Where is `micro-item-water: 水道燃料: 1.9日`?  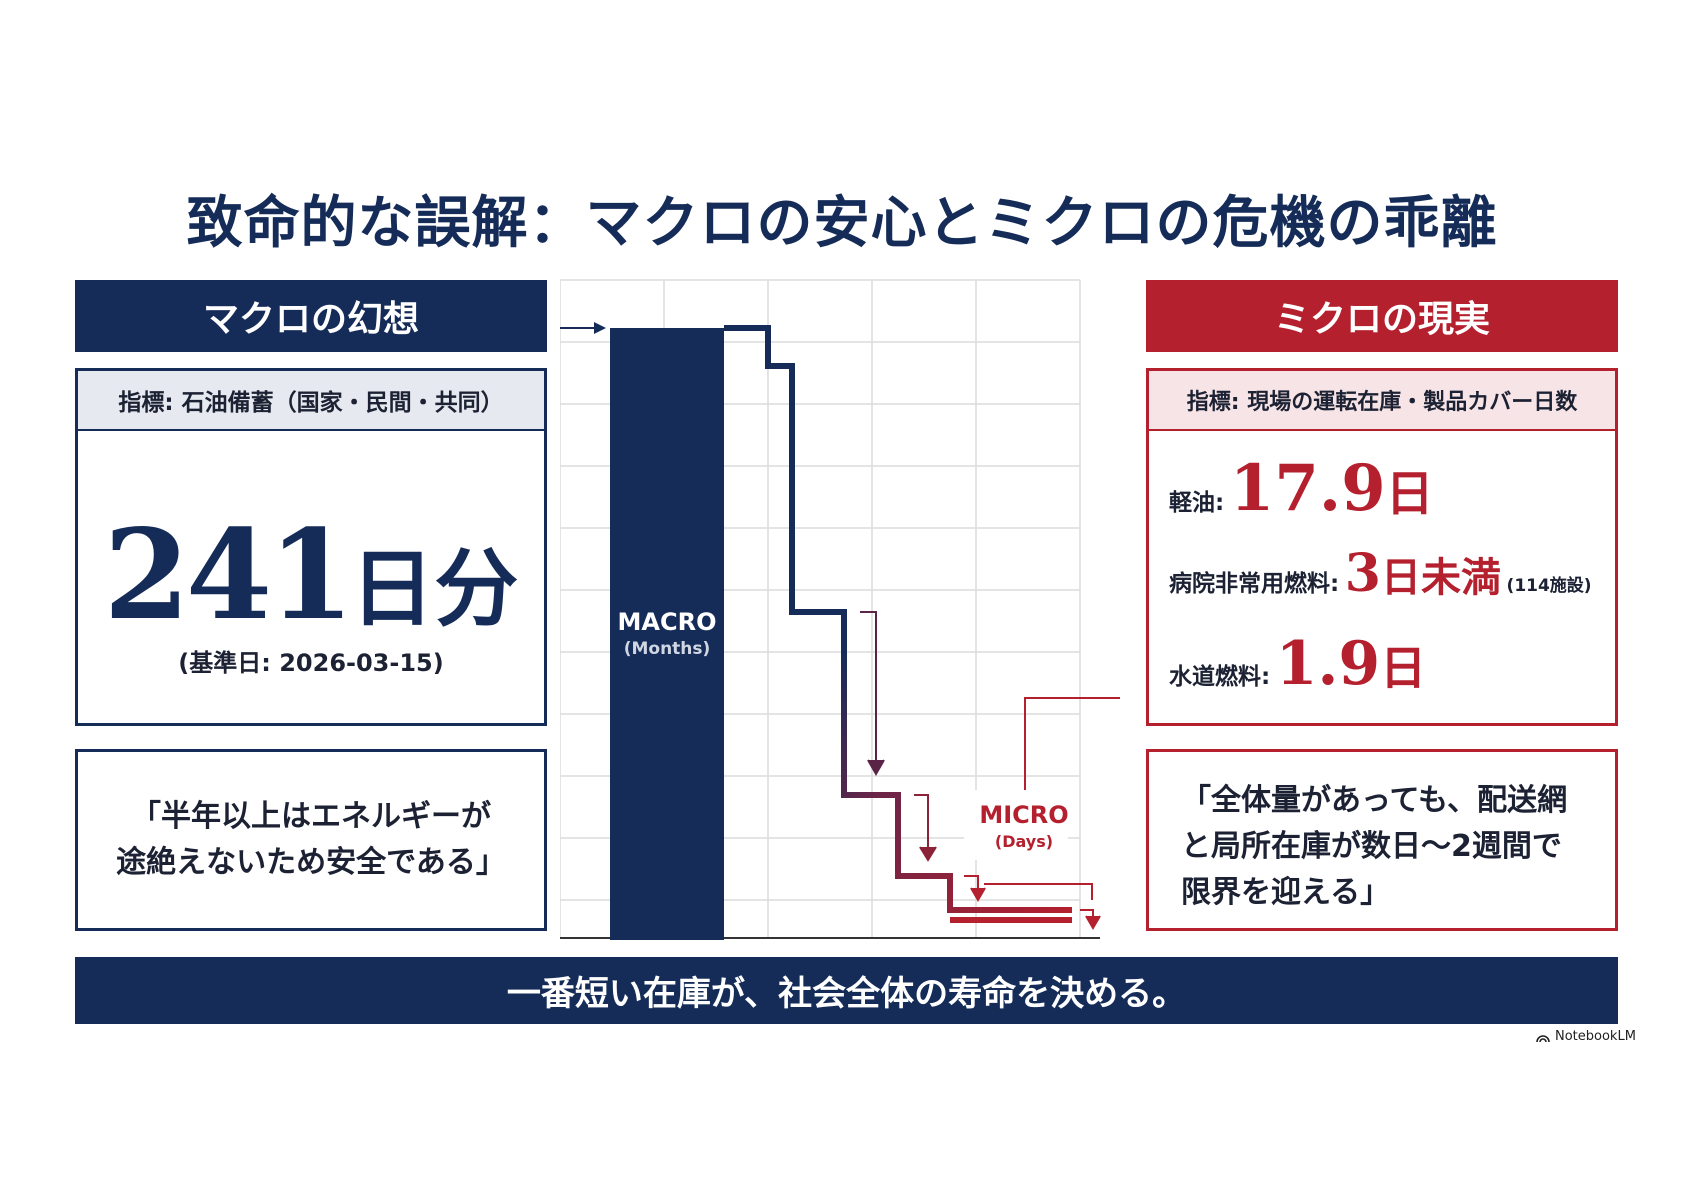
micro-item-water: 水道燃料: 1.9日 is located at coordinates (1297, 664).